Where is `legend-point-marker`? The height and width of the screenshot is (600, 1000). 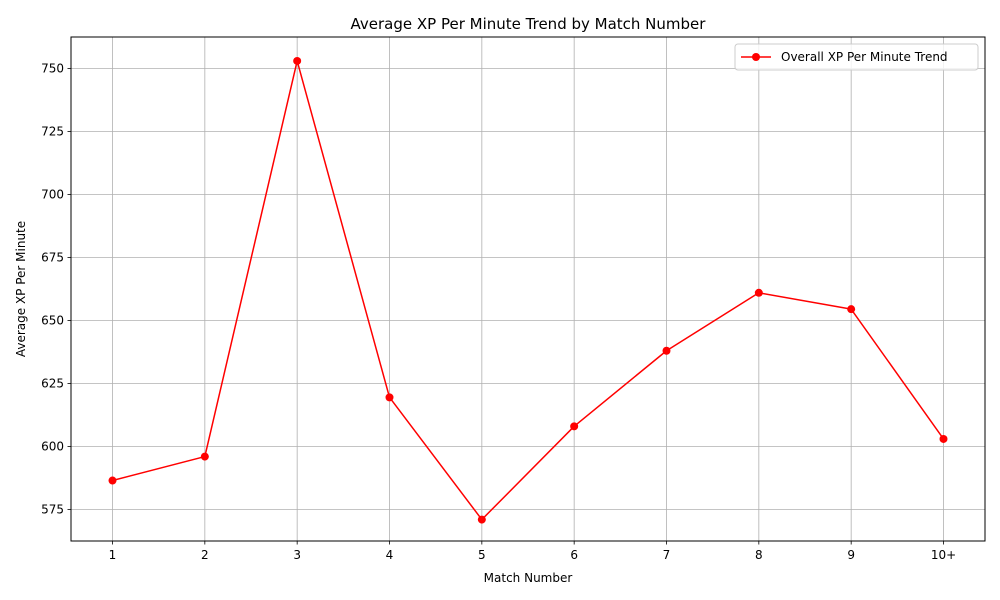
legend-point-marker is located at coordinates (756, 57).